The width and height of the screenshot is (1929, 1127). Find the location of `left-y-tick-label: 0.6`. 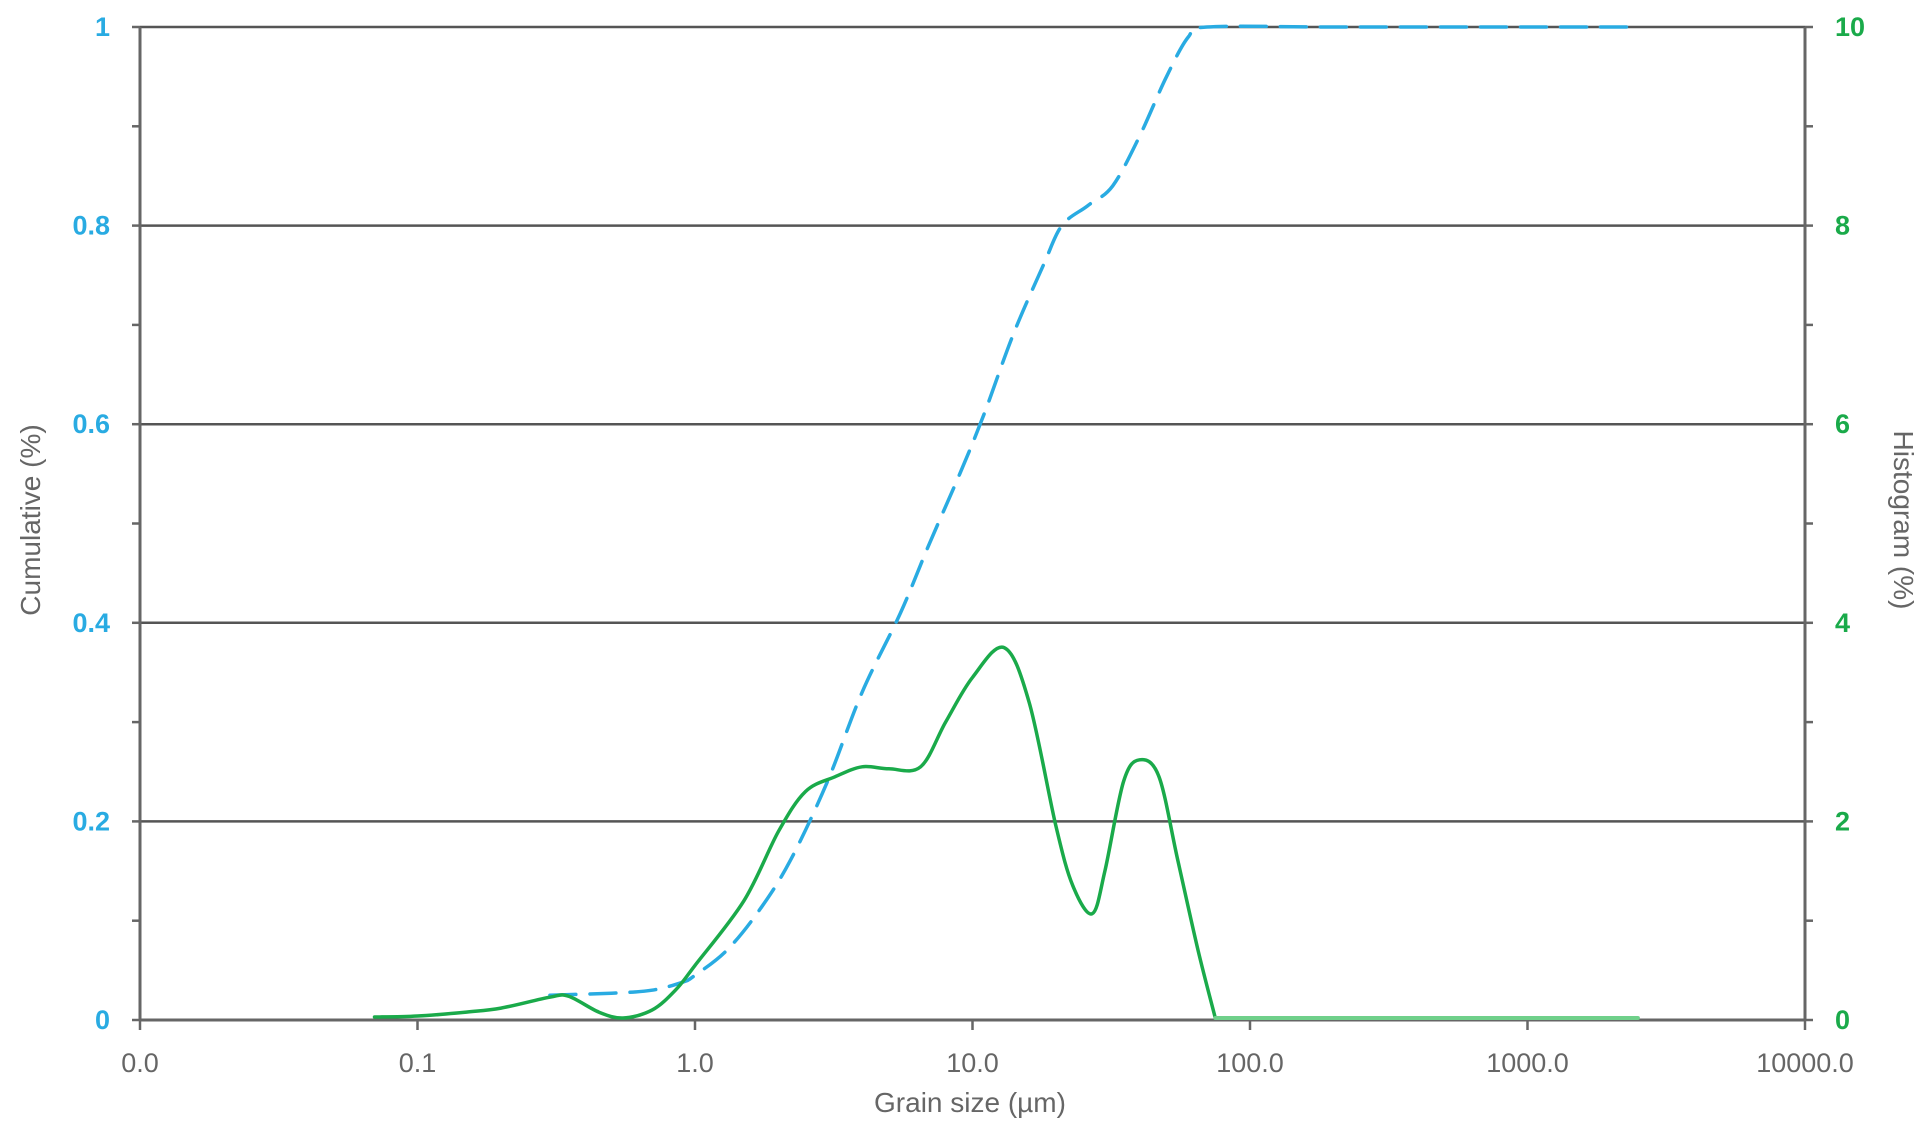

left-y-tick-label: 0.6 is located at coordinates (91, 424).